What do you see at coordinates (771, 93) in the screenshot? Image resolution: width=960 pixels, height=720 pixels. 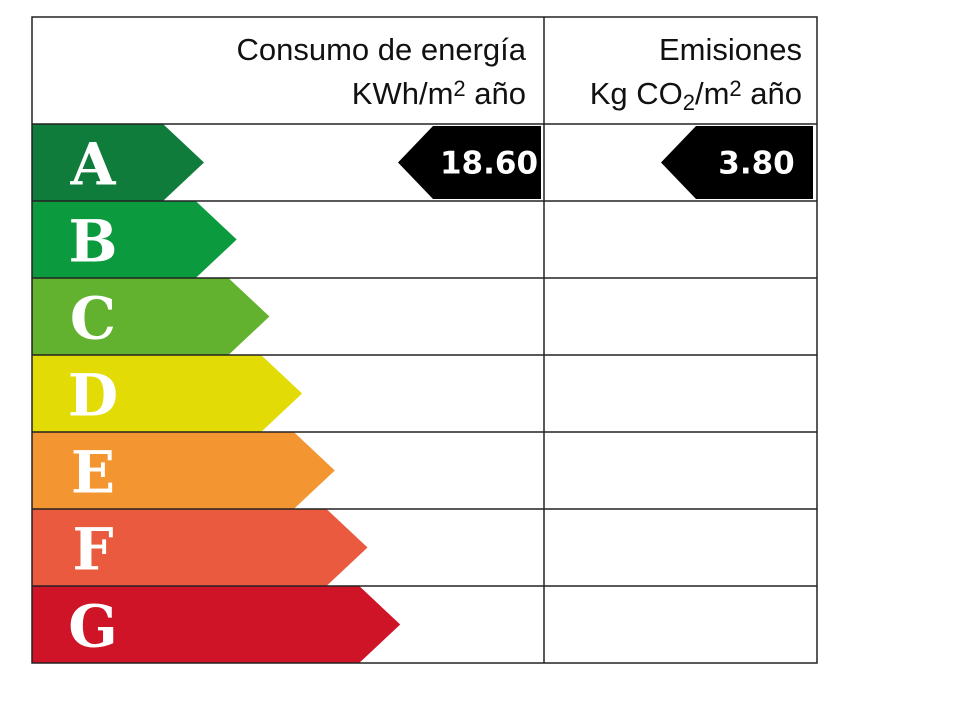 I see `emissions-unit-year: año` at bounding box center [771, 93].